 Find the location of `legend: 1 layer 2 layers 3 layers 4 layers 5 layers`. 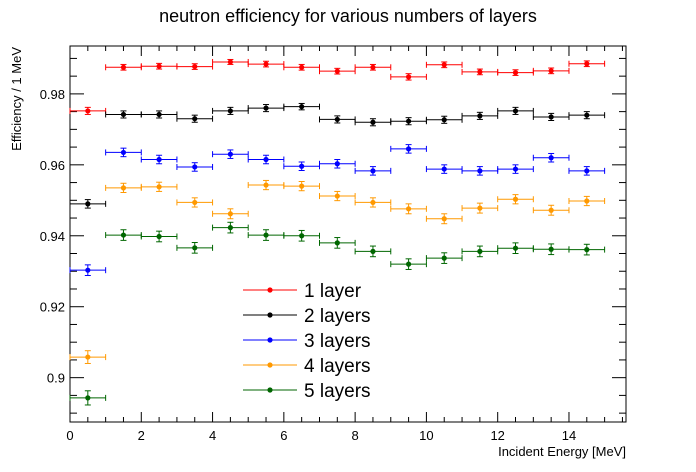

legend: 1 layer 2 layers 3 layers 4 layers 5 layers is located at coordinates (307, 341).